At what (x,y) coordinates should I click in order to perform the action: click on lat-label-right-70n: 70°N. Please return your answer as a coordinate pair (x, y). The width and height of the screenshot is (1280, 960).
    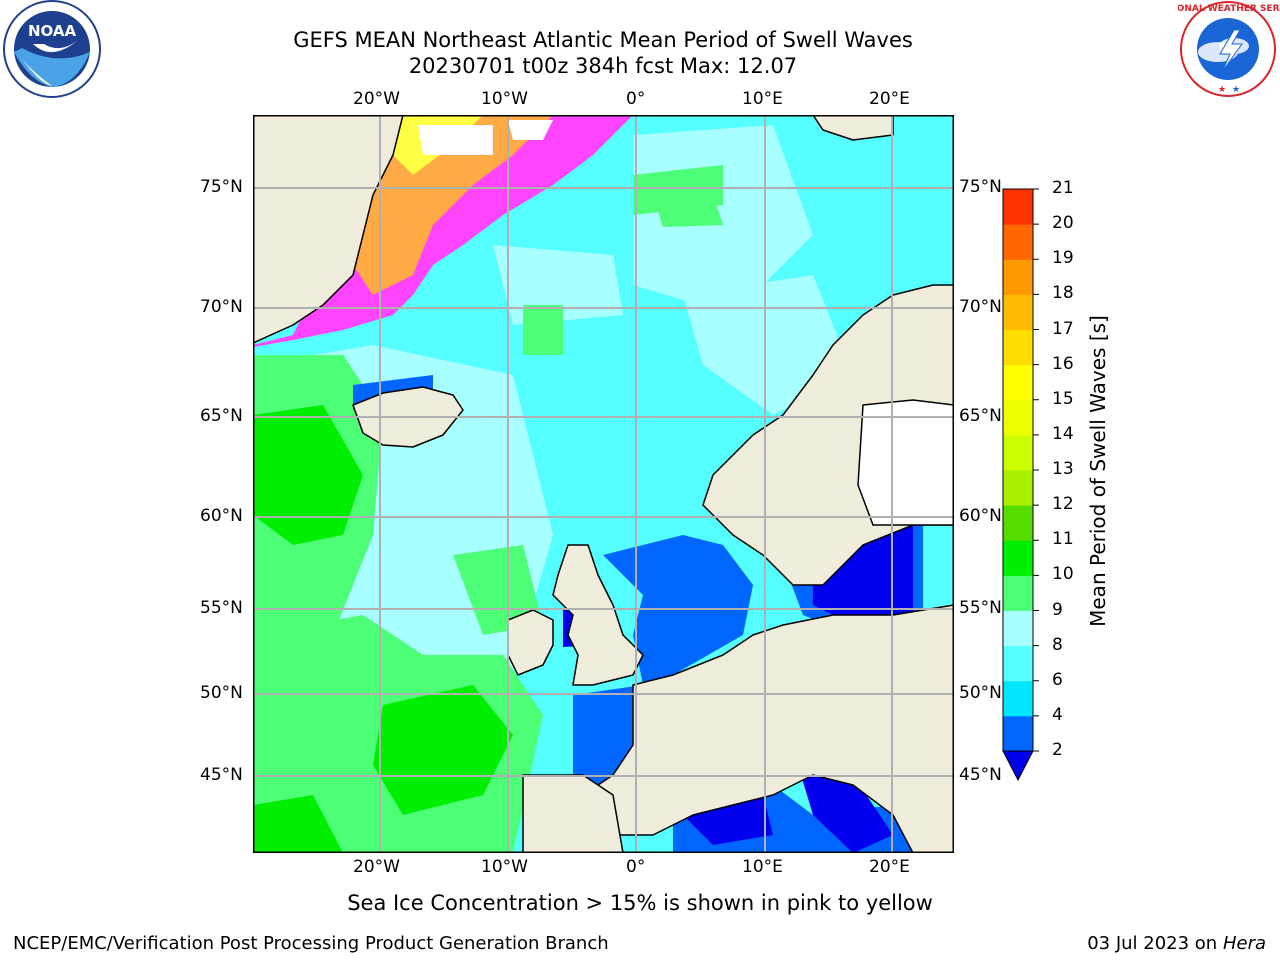
    Looking at the image, I should click on (980, 307).